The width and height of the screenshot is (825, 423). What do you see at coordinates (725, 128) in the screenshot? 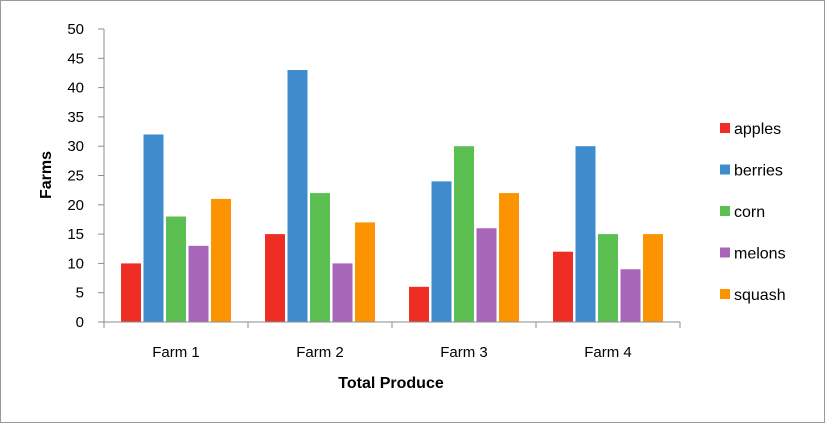
I see `legend-swatch-apples` at bounding box center [725, 128].